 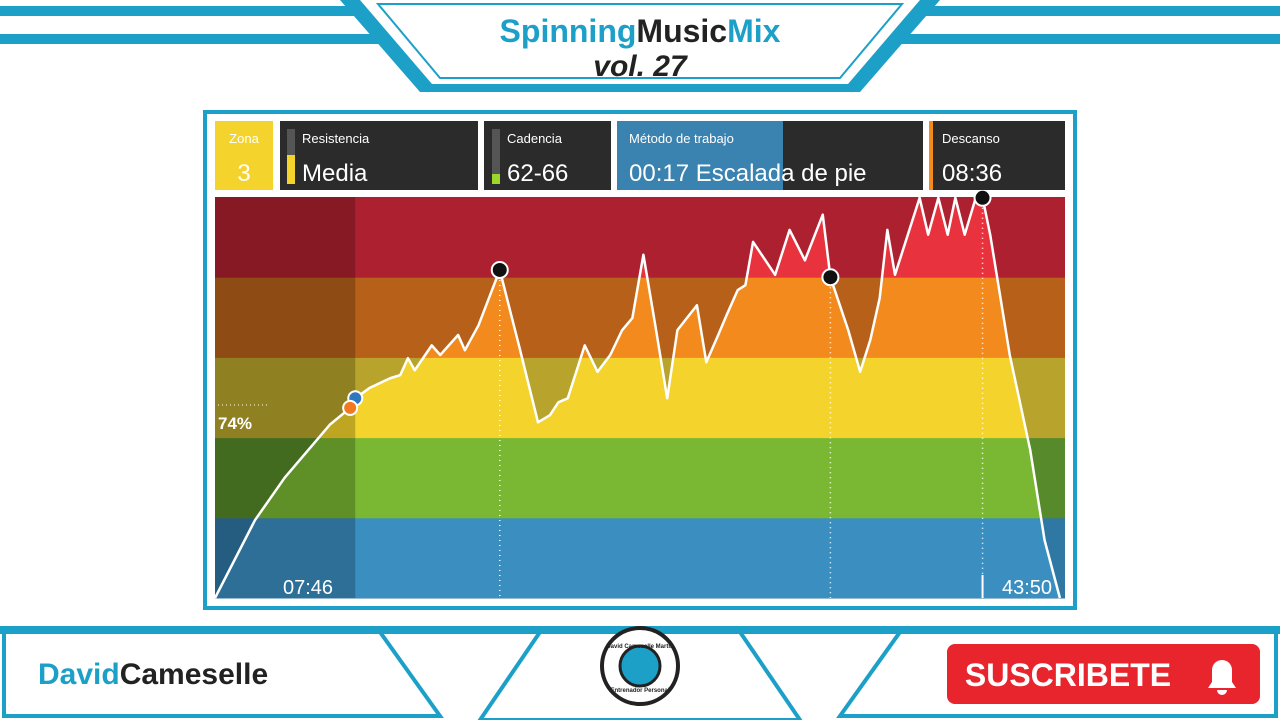 I want to click on stat-label: Descanso, so click(x=971, y=138).